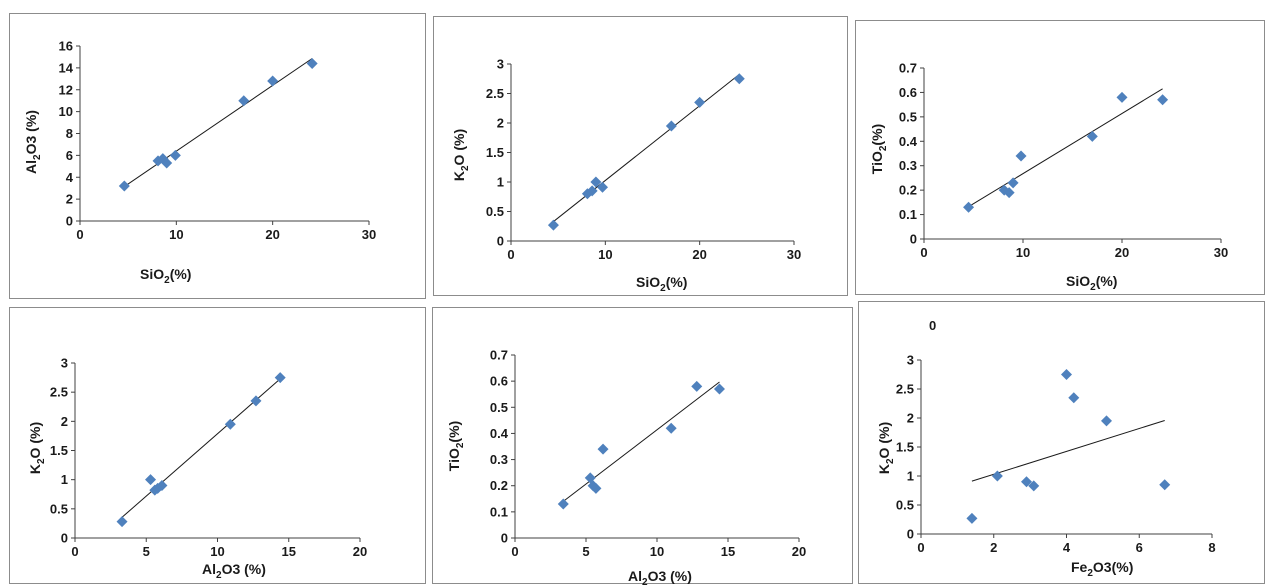 The height and width of the screenshot is (585, 1265). Describe the element at coordinates (499, 381) in the screenshot. I see `y-tick-label: 0.6` at that location.